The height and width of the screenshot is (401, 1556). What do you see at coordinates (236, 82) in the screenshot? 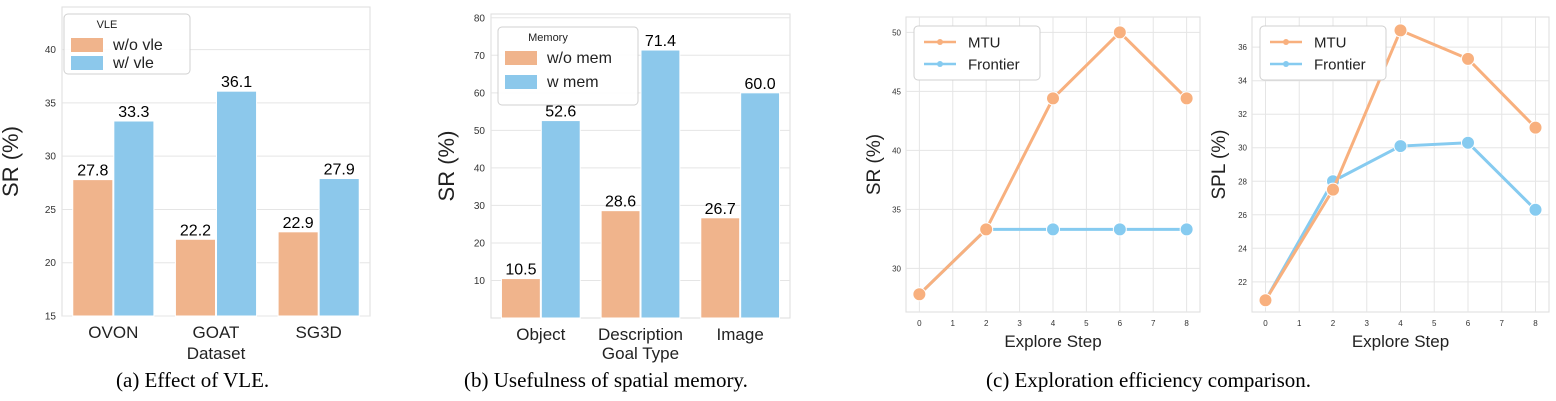
I see `bar-value-label: 36.1` at bounding box center [236, 82].